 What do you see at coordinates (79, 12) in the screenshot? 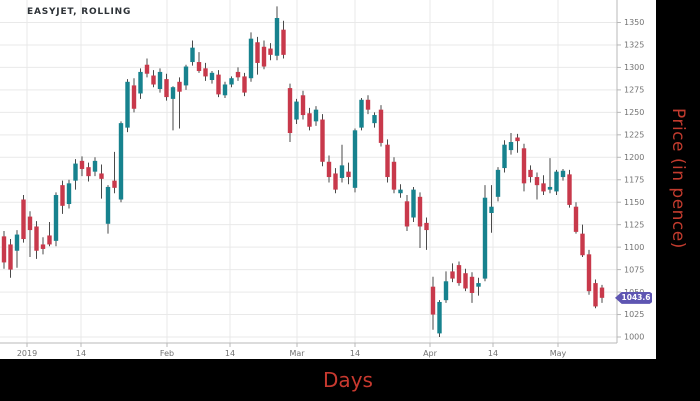
I see `chart-title: EASYJET, ROLLING` at bounding box center [79, 12].